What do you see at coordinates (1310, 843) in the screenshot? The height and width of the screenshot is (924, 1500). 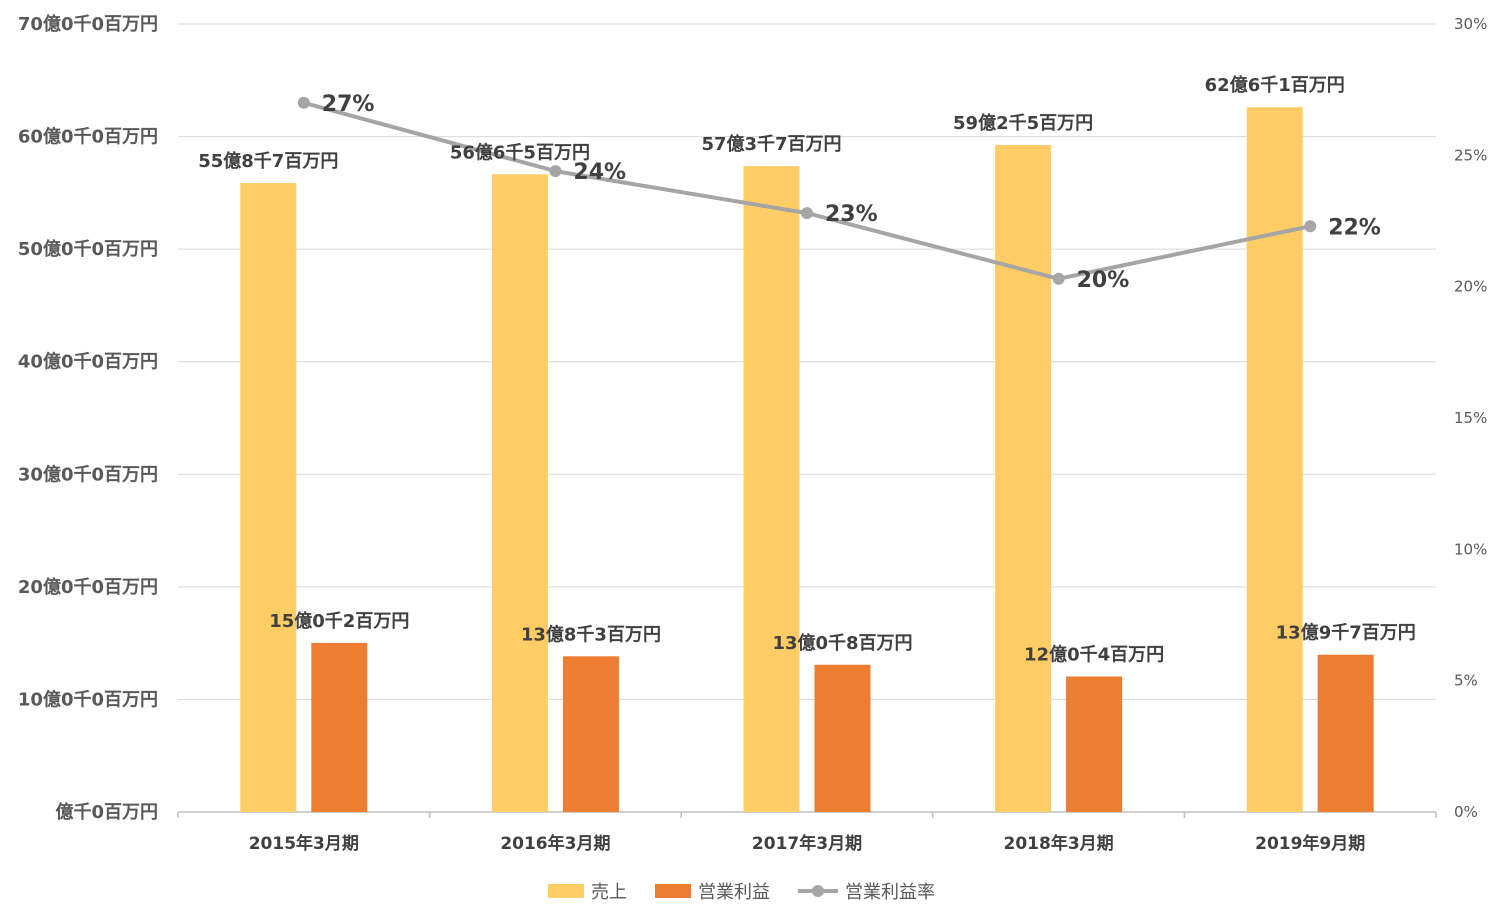 I see `x-axis-category-label: 2019年9月期` at bounding box center [1310, 843].